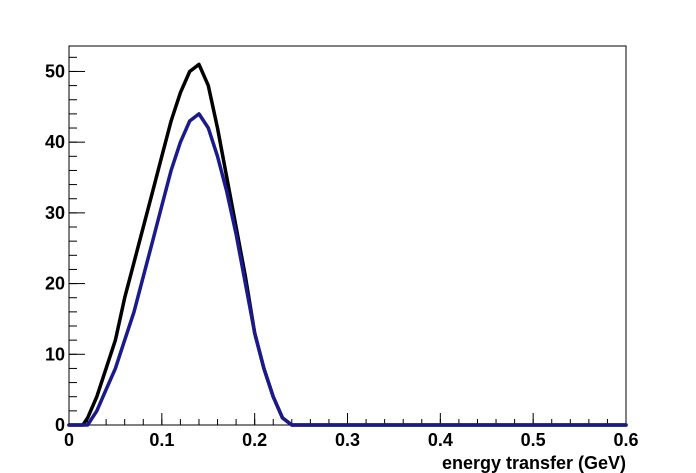 This screenshot has height=473, width=696. What do you see at coordinates (440, 440) in the screenshot?
I see `x-tick-label: 0.4` at bounding box center [440, 440].